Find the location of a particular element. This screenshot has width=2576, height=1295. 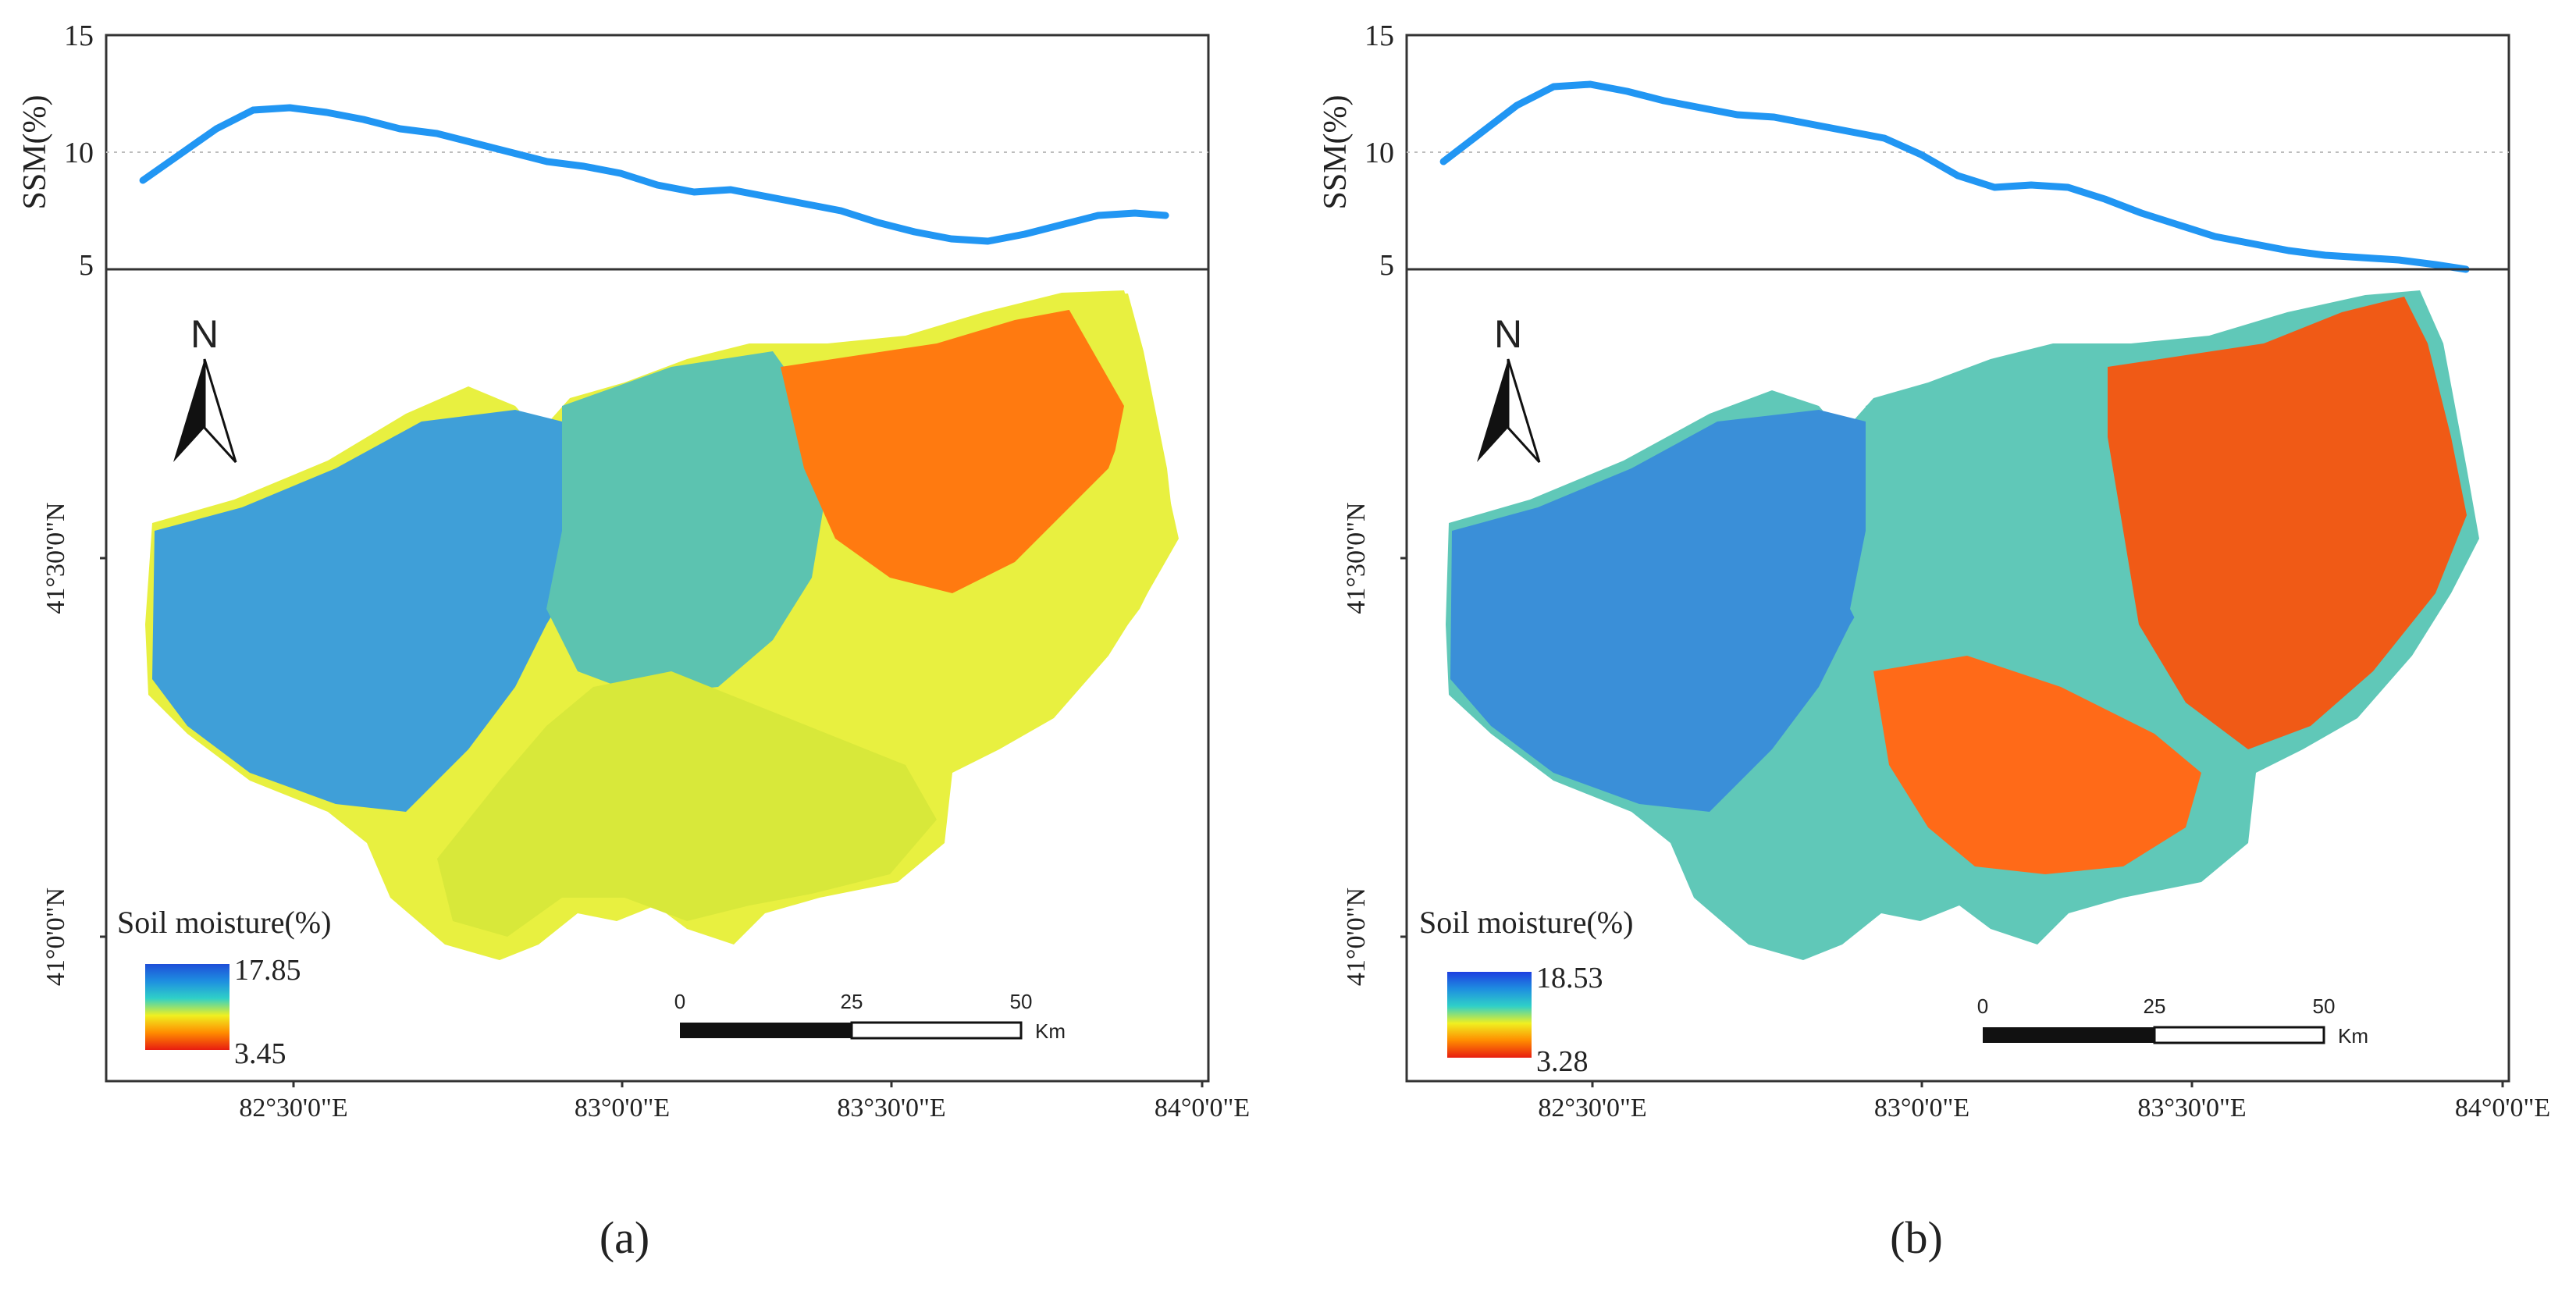

legend-min: 3.28 is located at coordinates (1562, 1061).